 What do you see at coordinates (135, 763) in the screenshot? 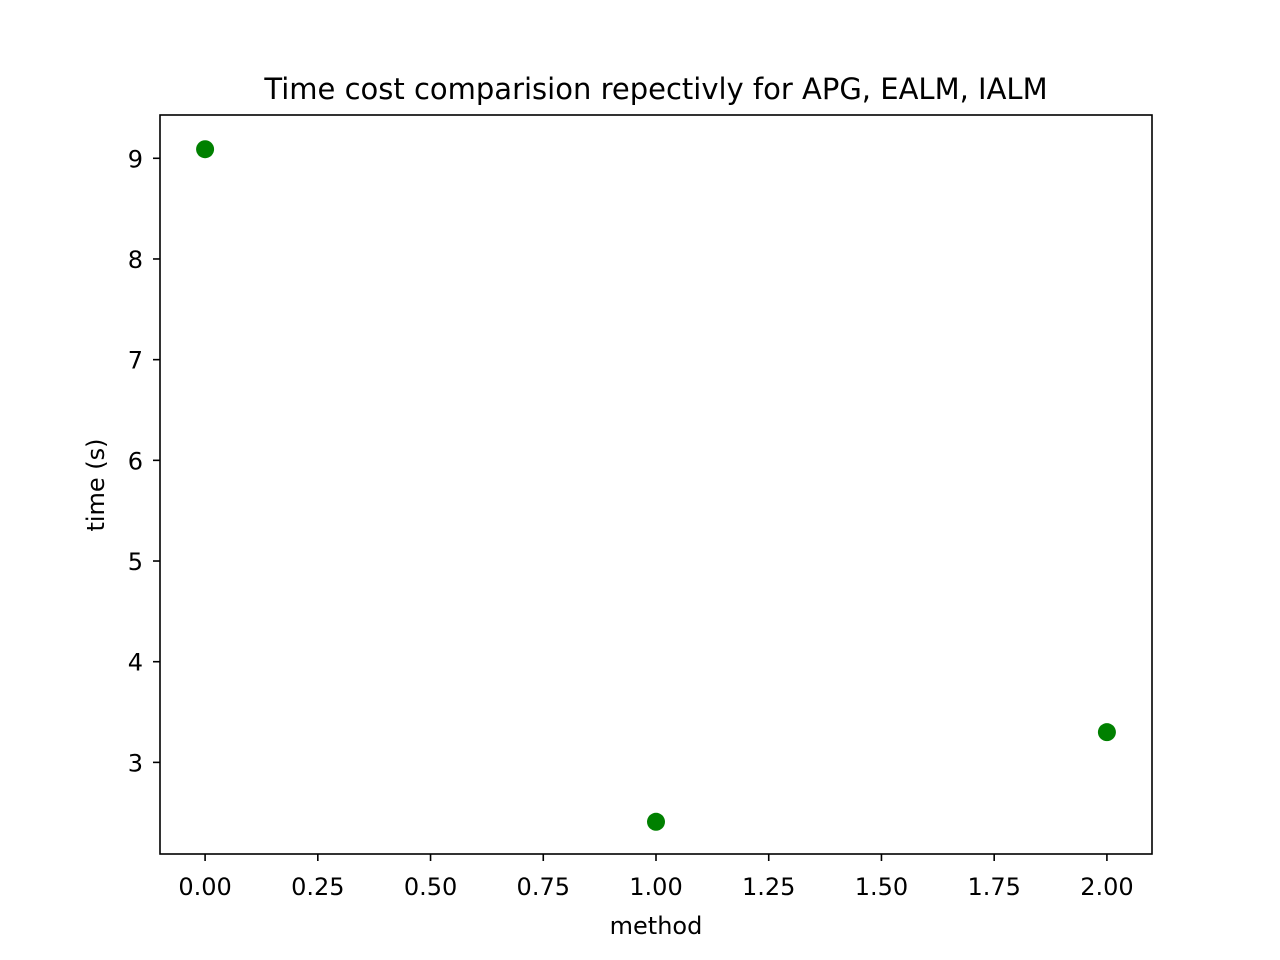
I see `y-tick-label: 3` at bounding box center [135, 763].